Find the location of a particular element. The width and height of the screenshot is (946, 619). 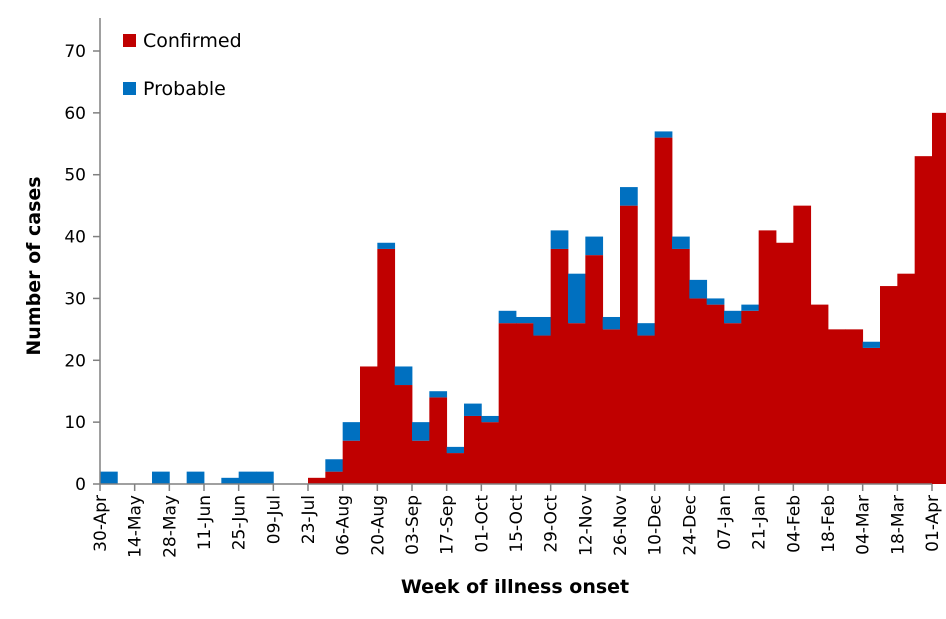

y-axis-ticks: 0 10 20 30 40 50 60 70 is located at coordinates (82, 268).